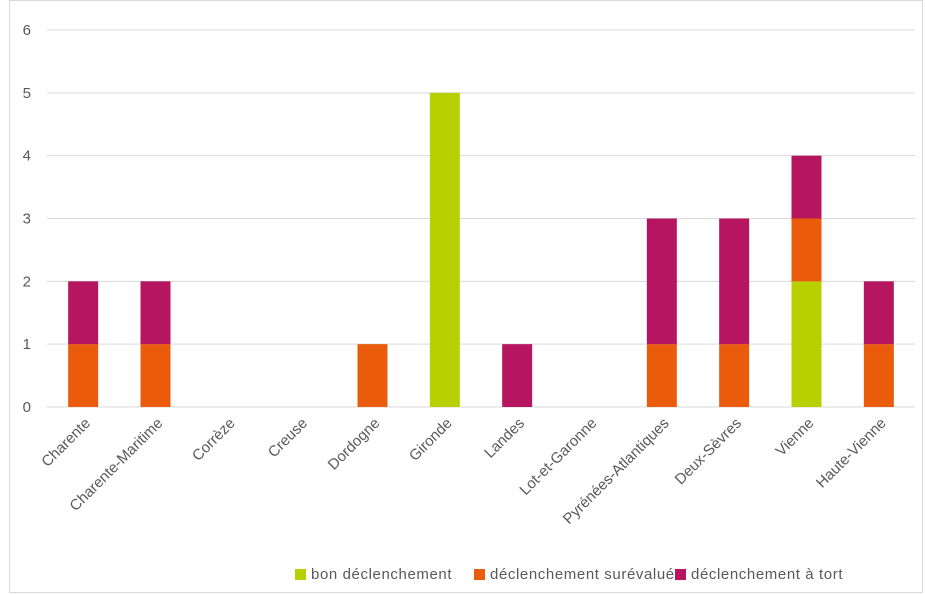 This screenshot has height=595, width=925. I want to click on x-tick-label: Deux-Sèvres, so click(708, 451).